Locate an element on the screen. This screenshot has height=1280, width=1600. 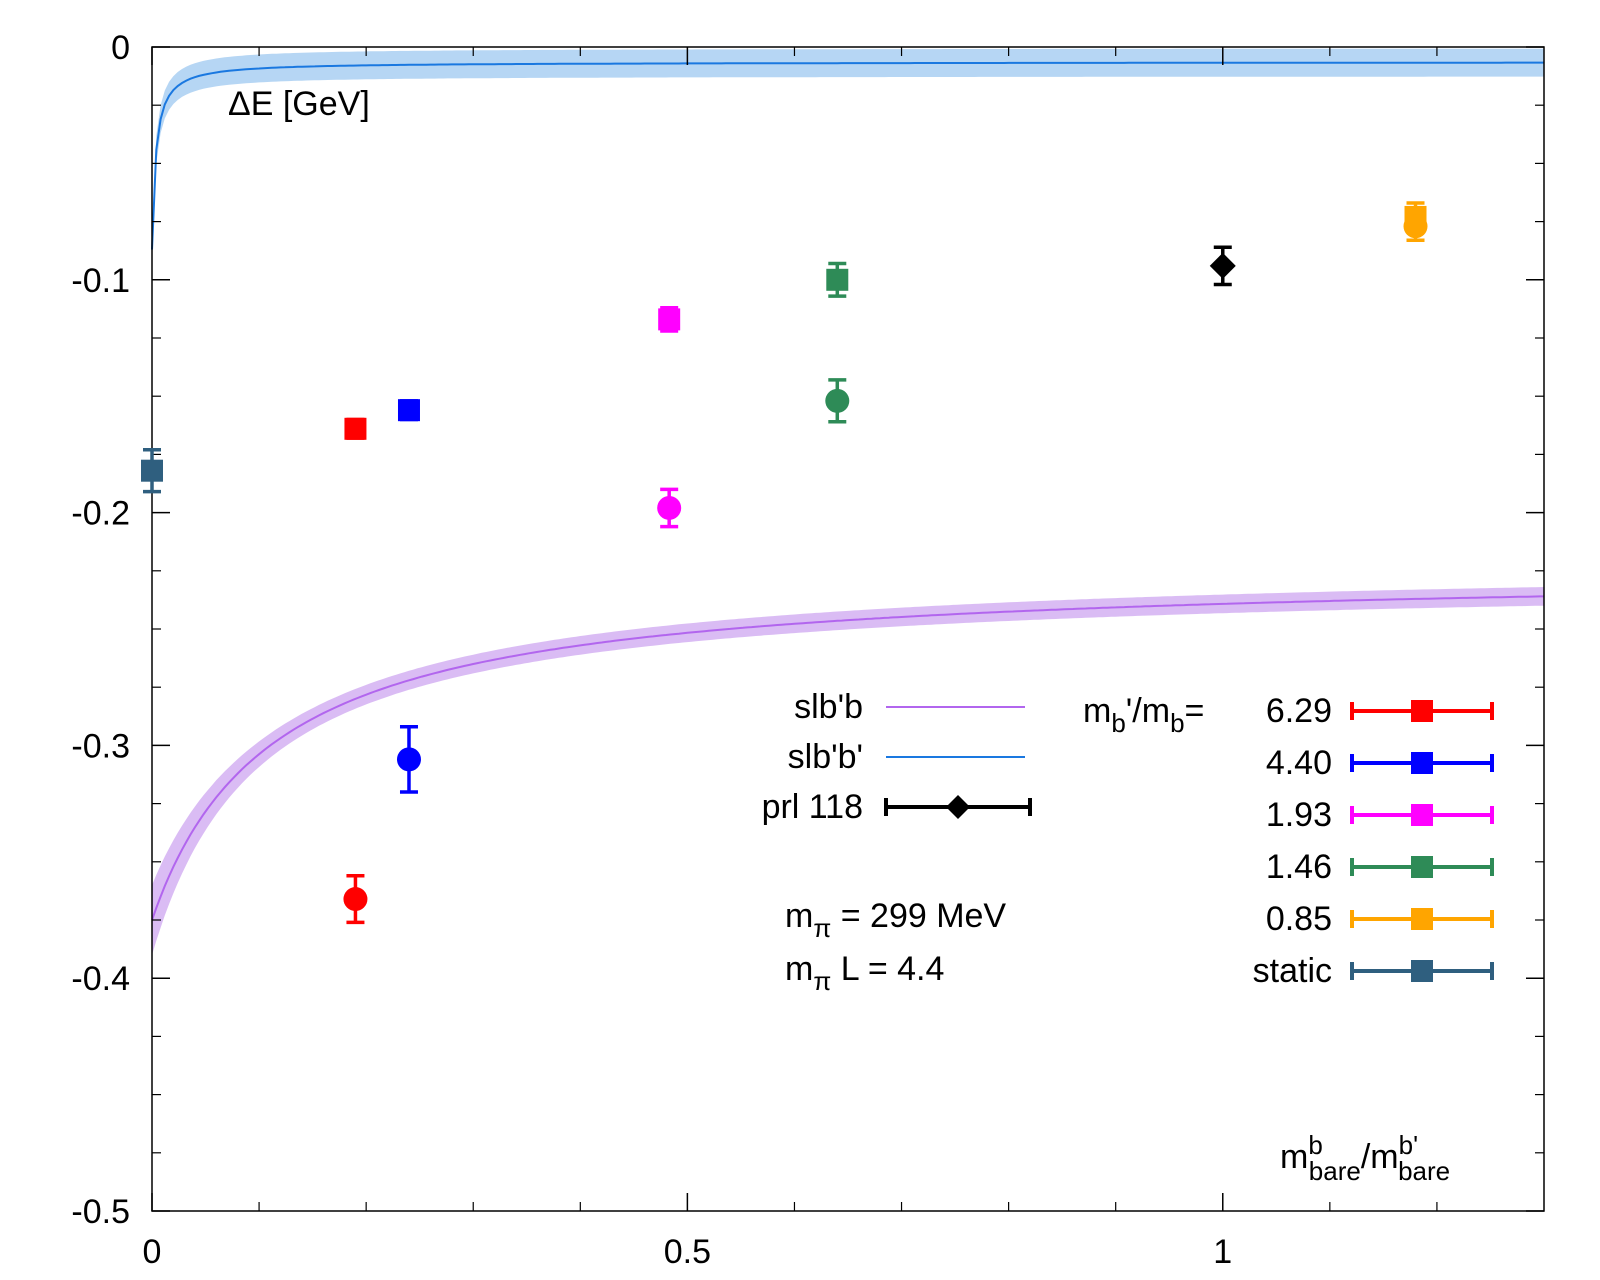
legend-ratio-label: 1.46 is located at coordinates (1299, 867).